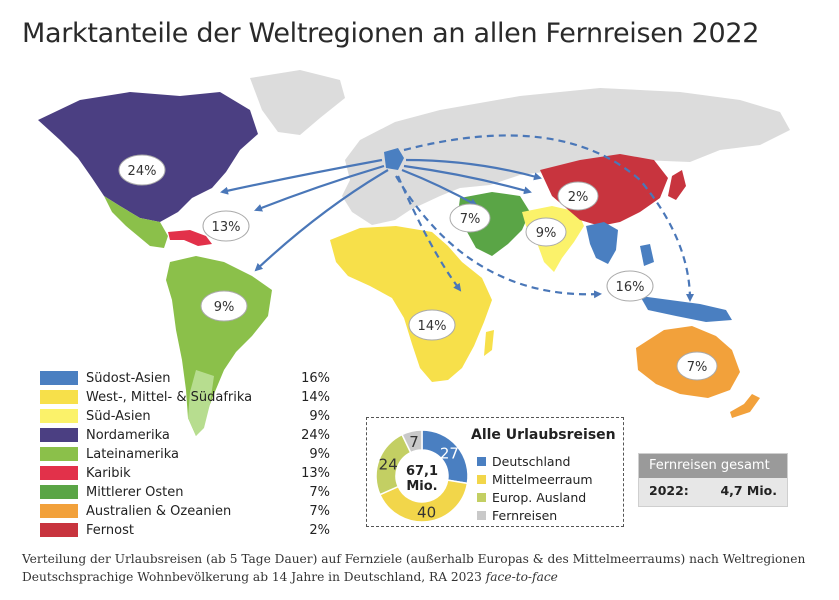 Image resolution: width=839 pixels, height=600 pixels. I want to click on donut-labels: 27 40 24 7, so click(419, 477).